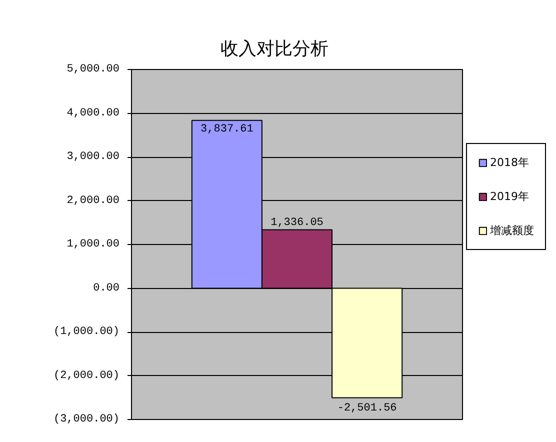 Image resolution: width=556 pixels, height=442 pixels. I want to click on y-tick-label: 1,000.00, so click(93, 244).